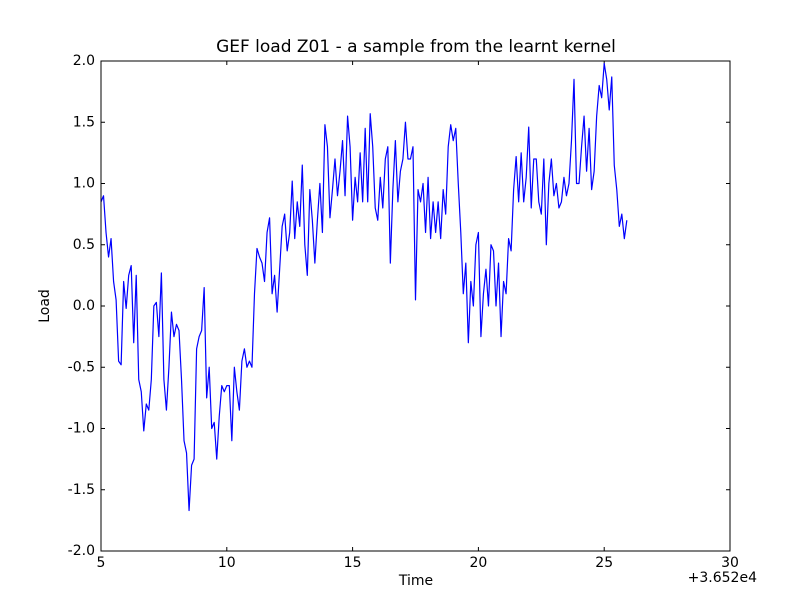  I want to click on x-tick-label: 30, so click(730, 563).